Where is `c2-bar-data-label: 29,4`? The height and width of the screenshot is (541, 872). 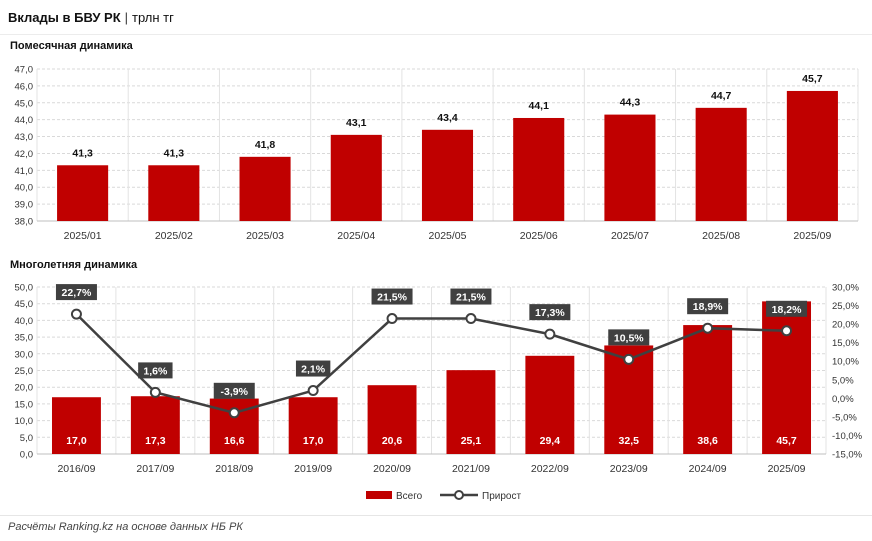
c2-bar-data-label: 29,4 is located at coordinates (550, 441).